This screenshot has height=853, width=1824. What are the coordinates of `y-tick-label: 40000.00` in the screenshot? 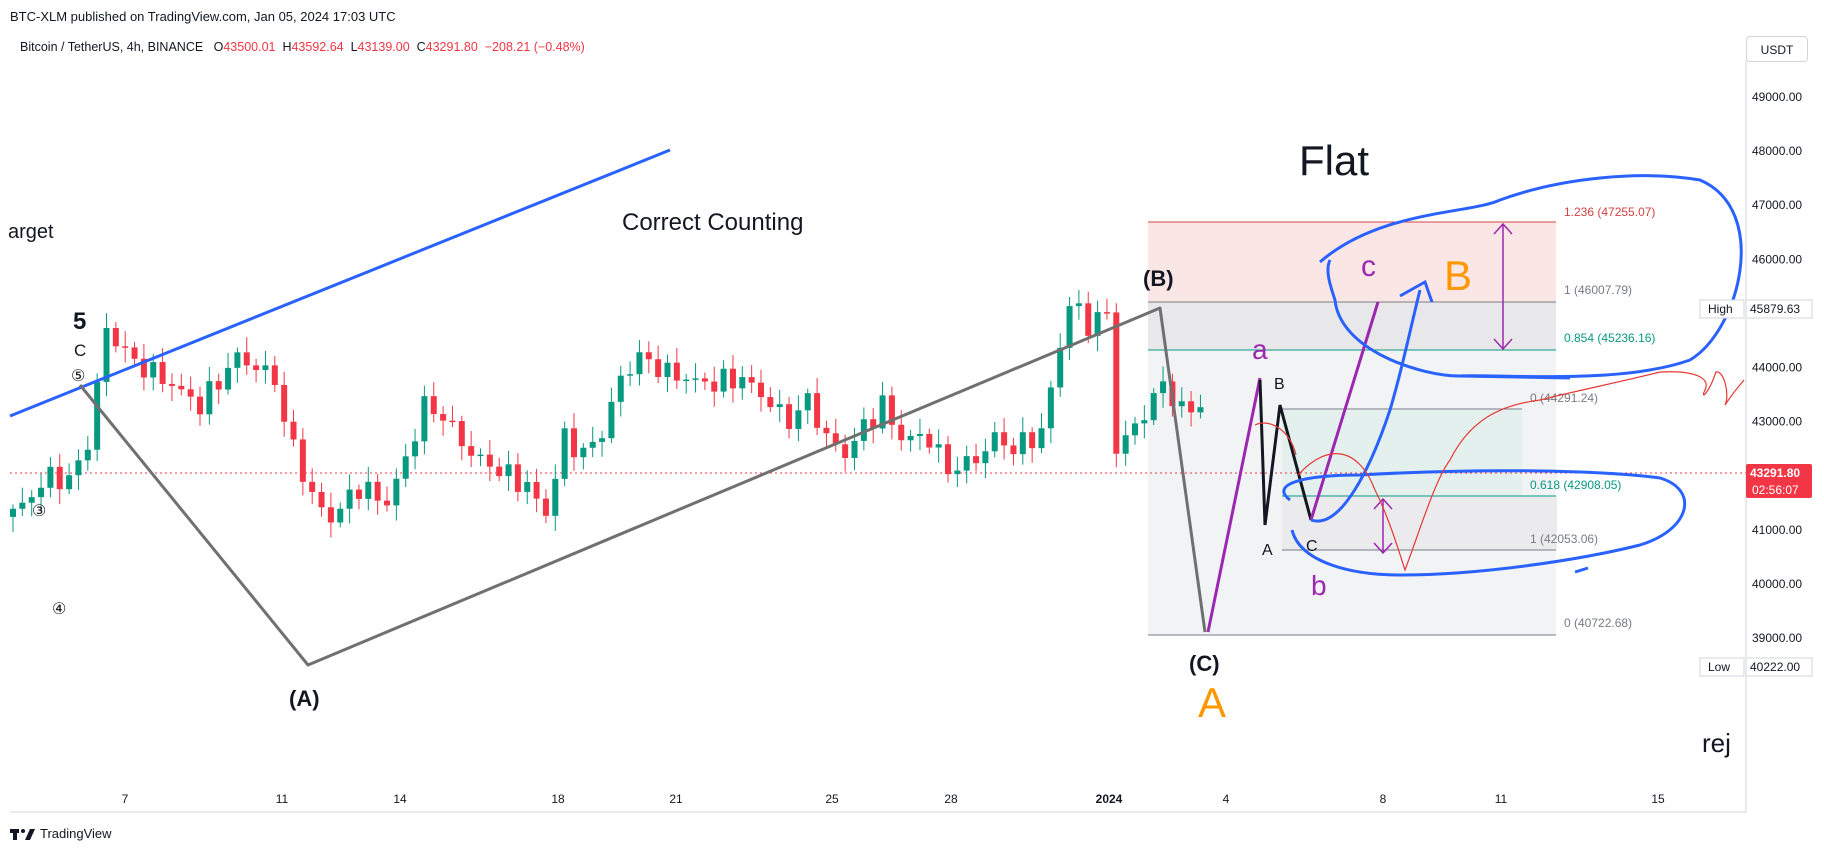 It's located at (1777, 584).